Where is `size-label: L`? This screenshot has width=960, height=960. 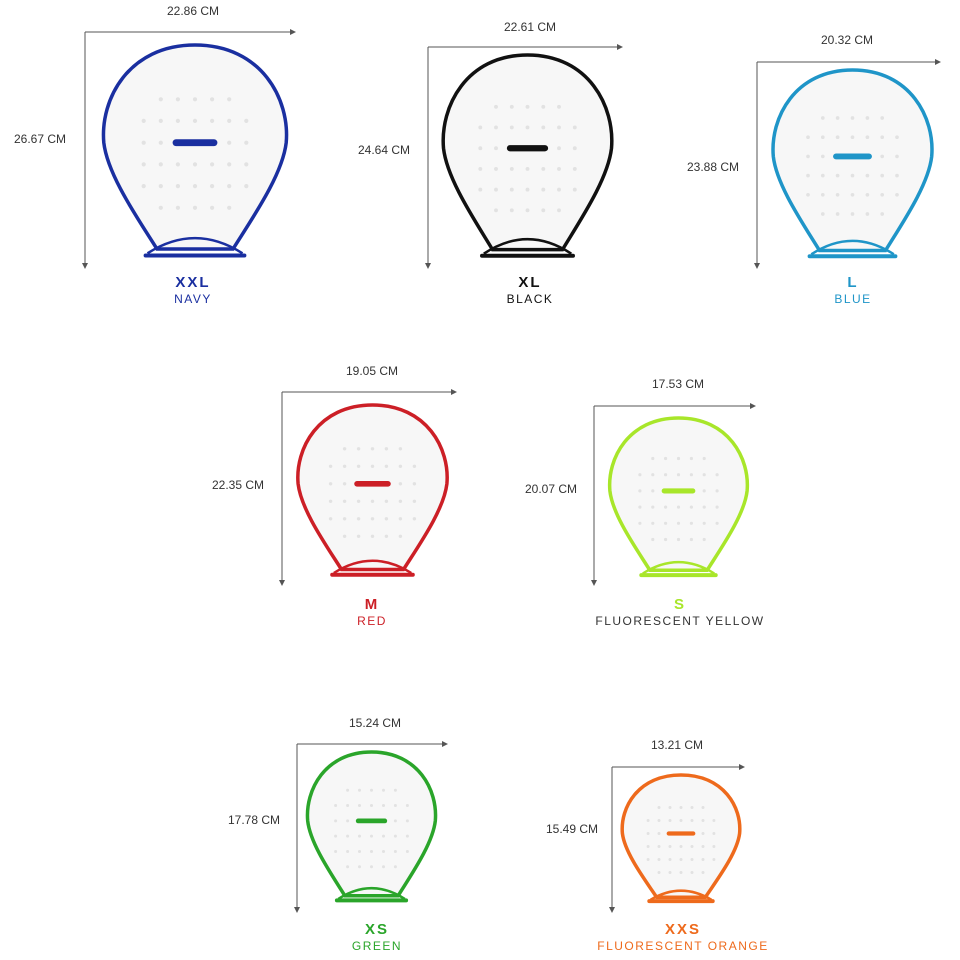 size-label: L is located at coordinates (852, 282).